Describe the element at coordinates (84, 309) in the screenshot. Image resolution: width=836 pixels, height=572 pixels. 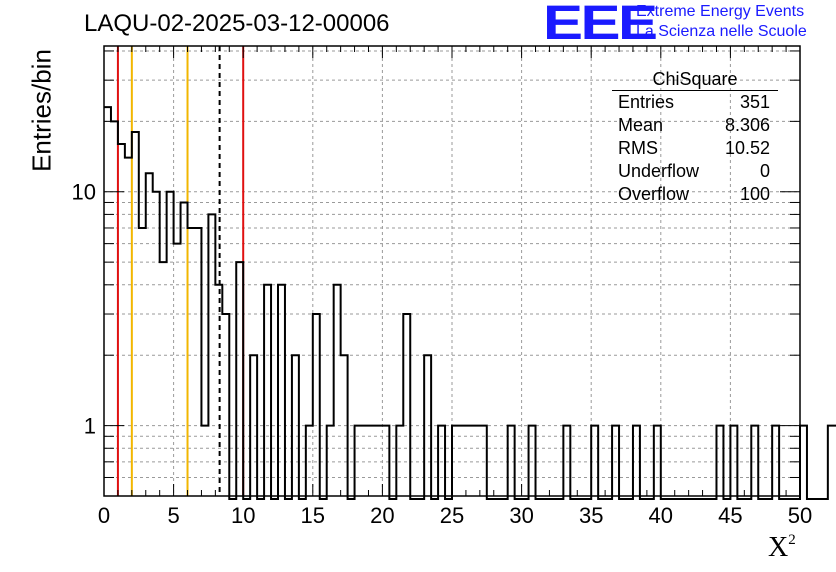
I see `y-tick-labels: 1 10` at that location.